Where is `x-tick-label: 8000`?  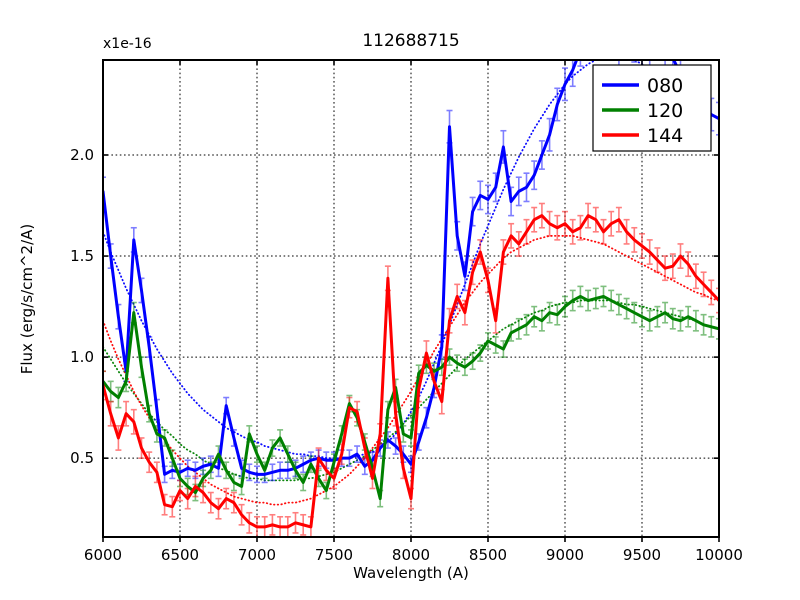 x-tick-label: 8000 is located at coordinates (411, 555).